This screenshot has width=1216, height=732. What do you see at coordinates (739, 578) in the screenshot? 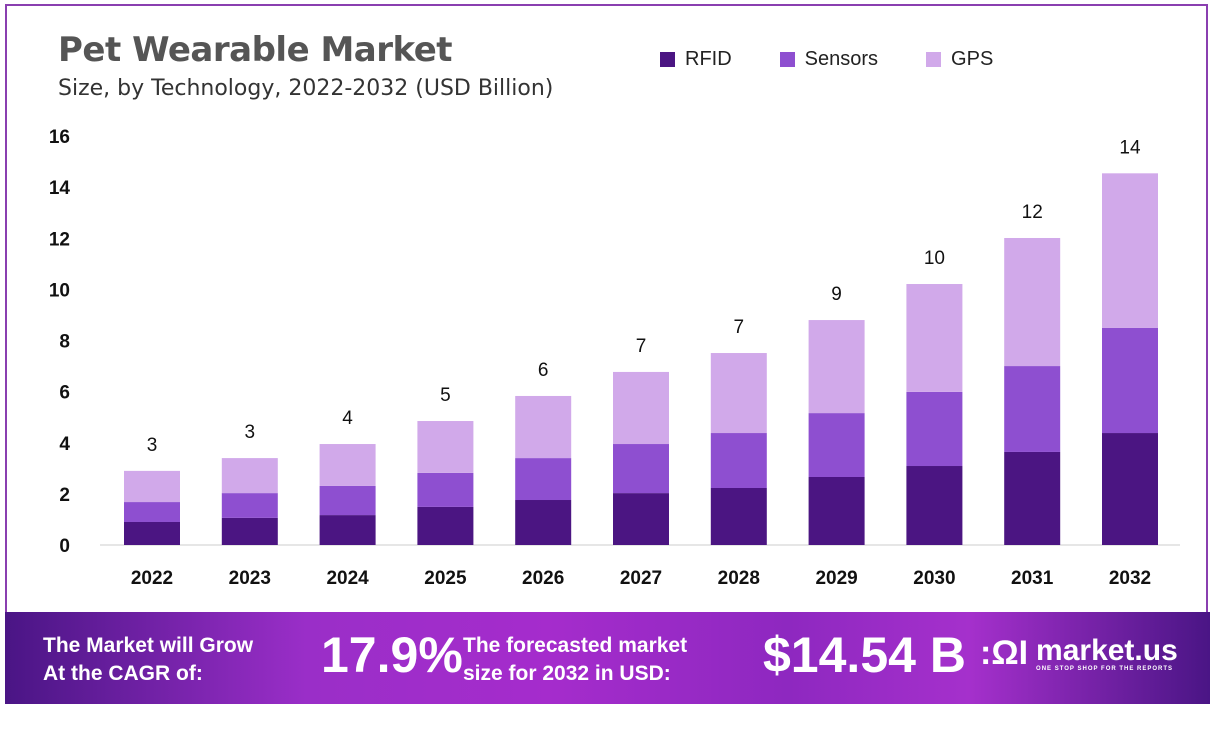
I see `x-tick-label: 2028` at bounding box center [739, 578].